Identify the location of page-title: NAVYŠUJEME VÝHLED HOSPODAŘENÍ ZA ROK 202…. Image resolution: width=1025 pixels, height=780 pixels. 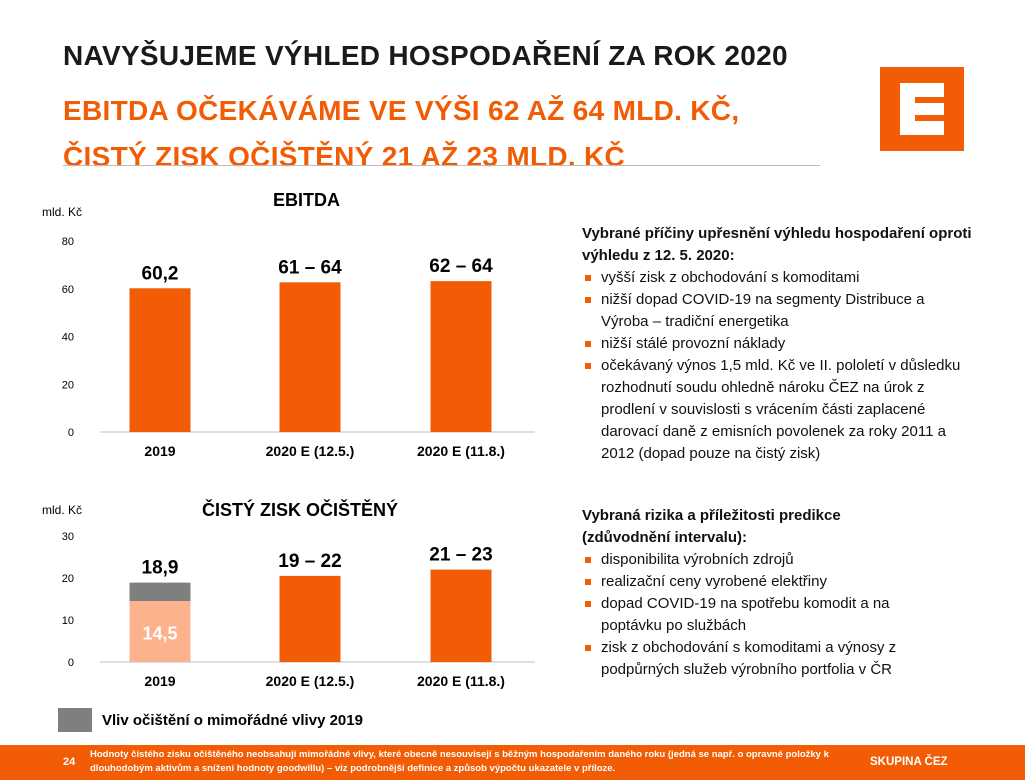
(425, 55).